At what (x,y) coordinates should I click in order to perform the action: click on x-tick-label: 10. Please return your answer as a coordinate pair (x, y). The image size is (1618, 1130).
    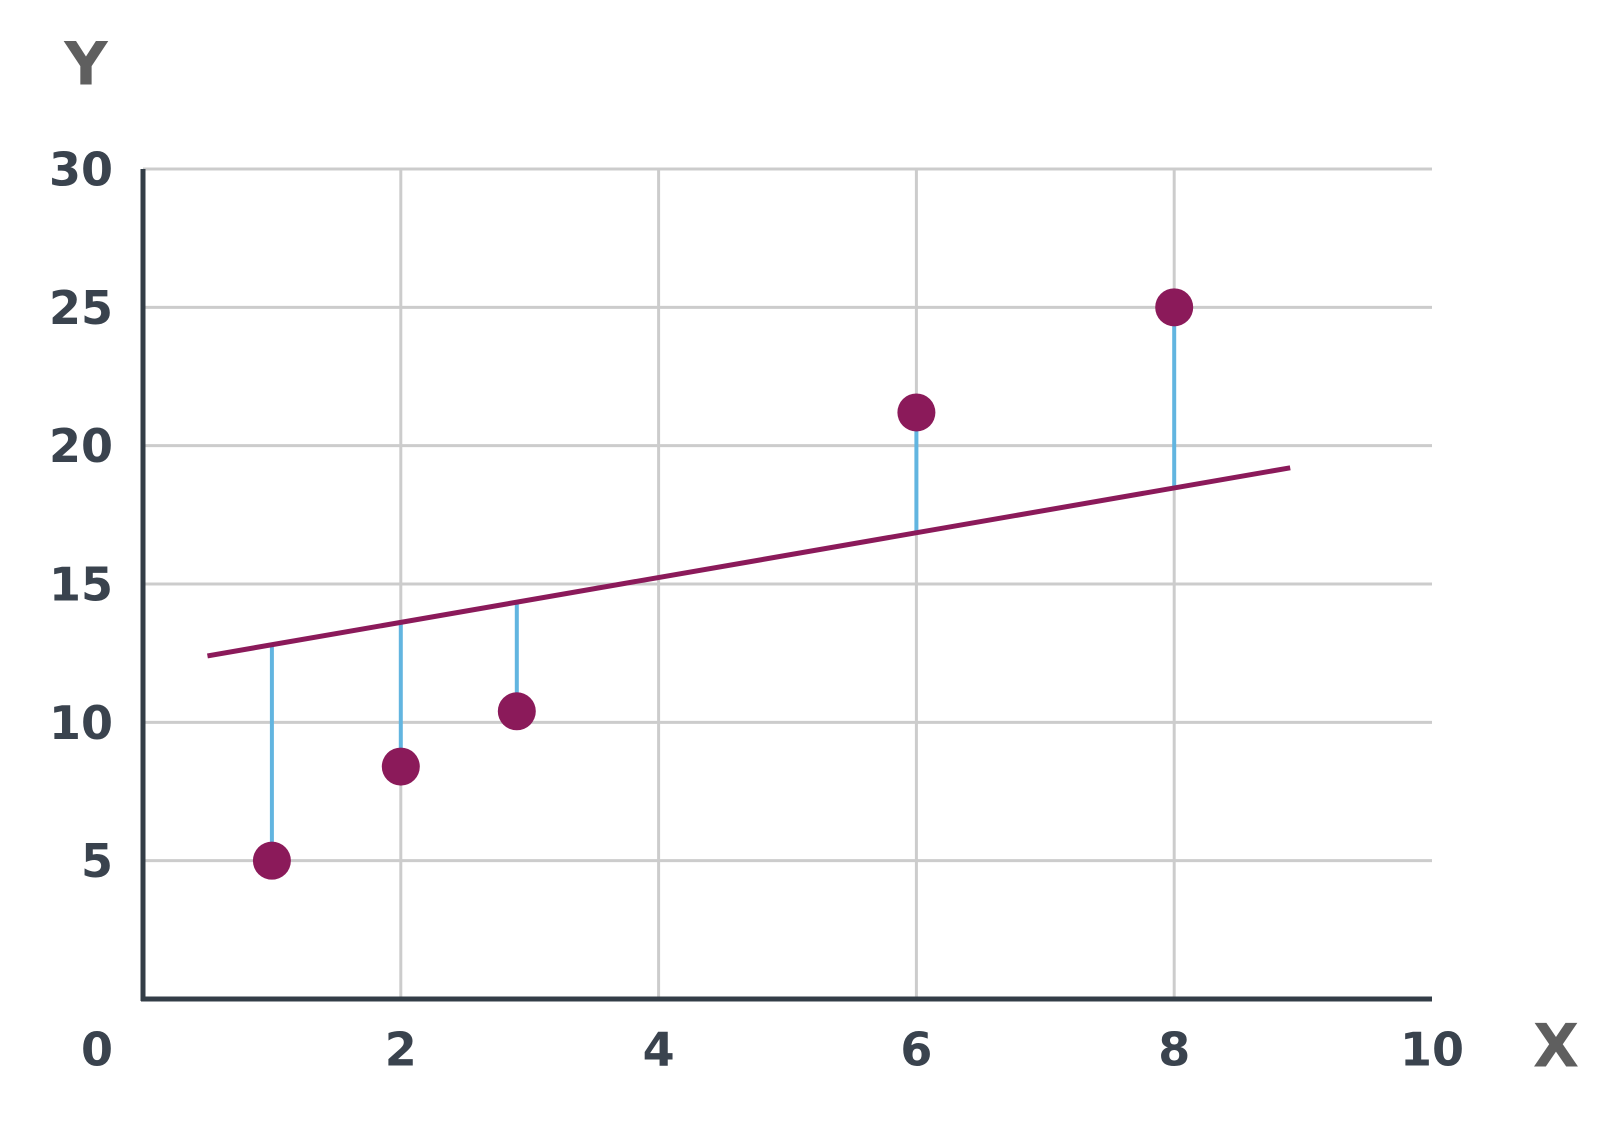
    Looking at the image, I should click on (1432, 1050).